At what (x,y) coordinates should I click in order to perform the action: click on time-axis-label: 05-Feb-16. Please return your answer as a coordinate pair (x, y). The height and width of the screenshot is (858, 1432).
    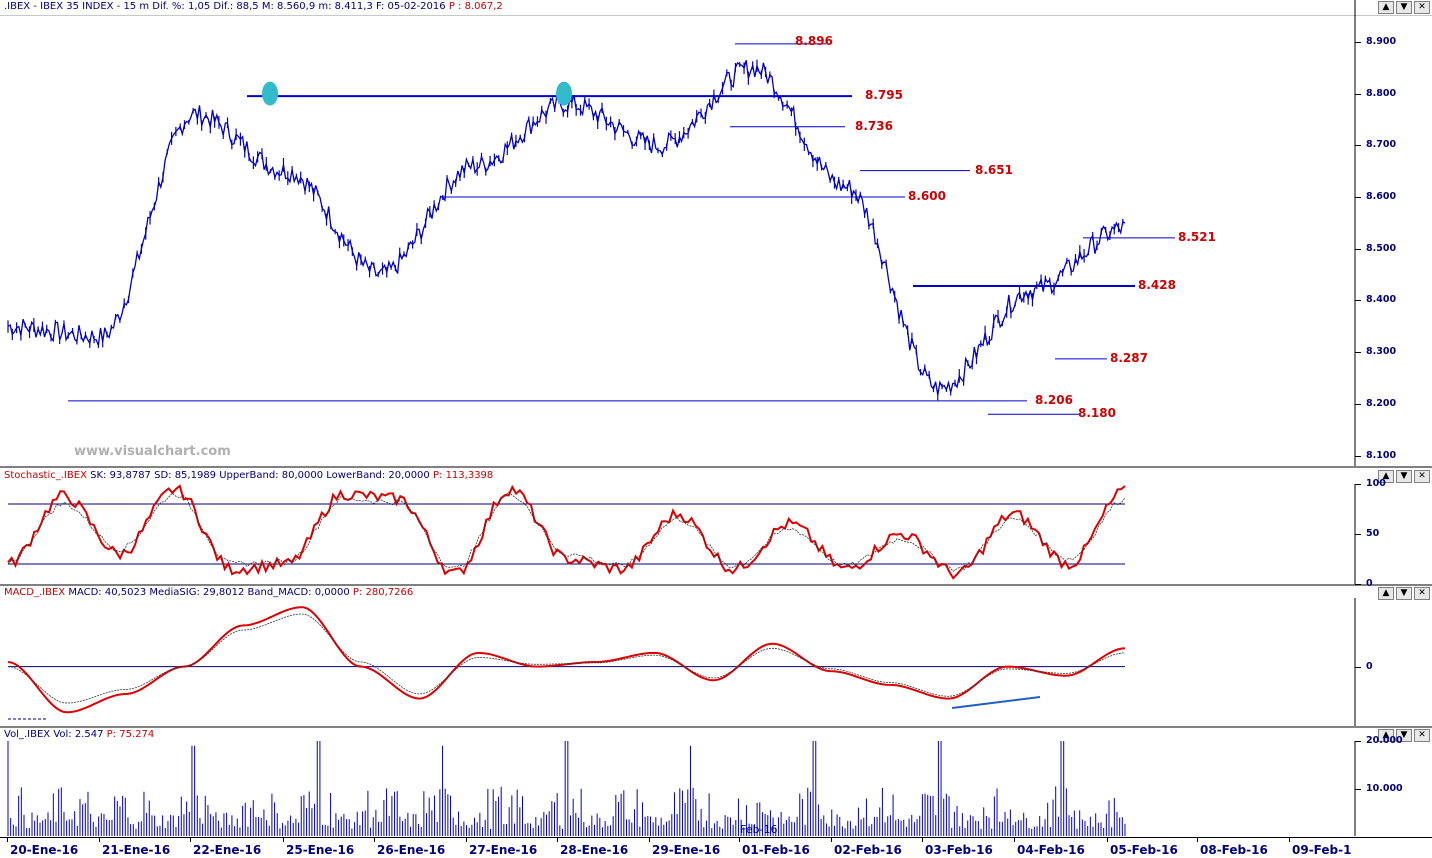
    Looking at the image, I should click on (1144, 850).